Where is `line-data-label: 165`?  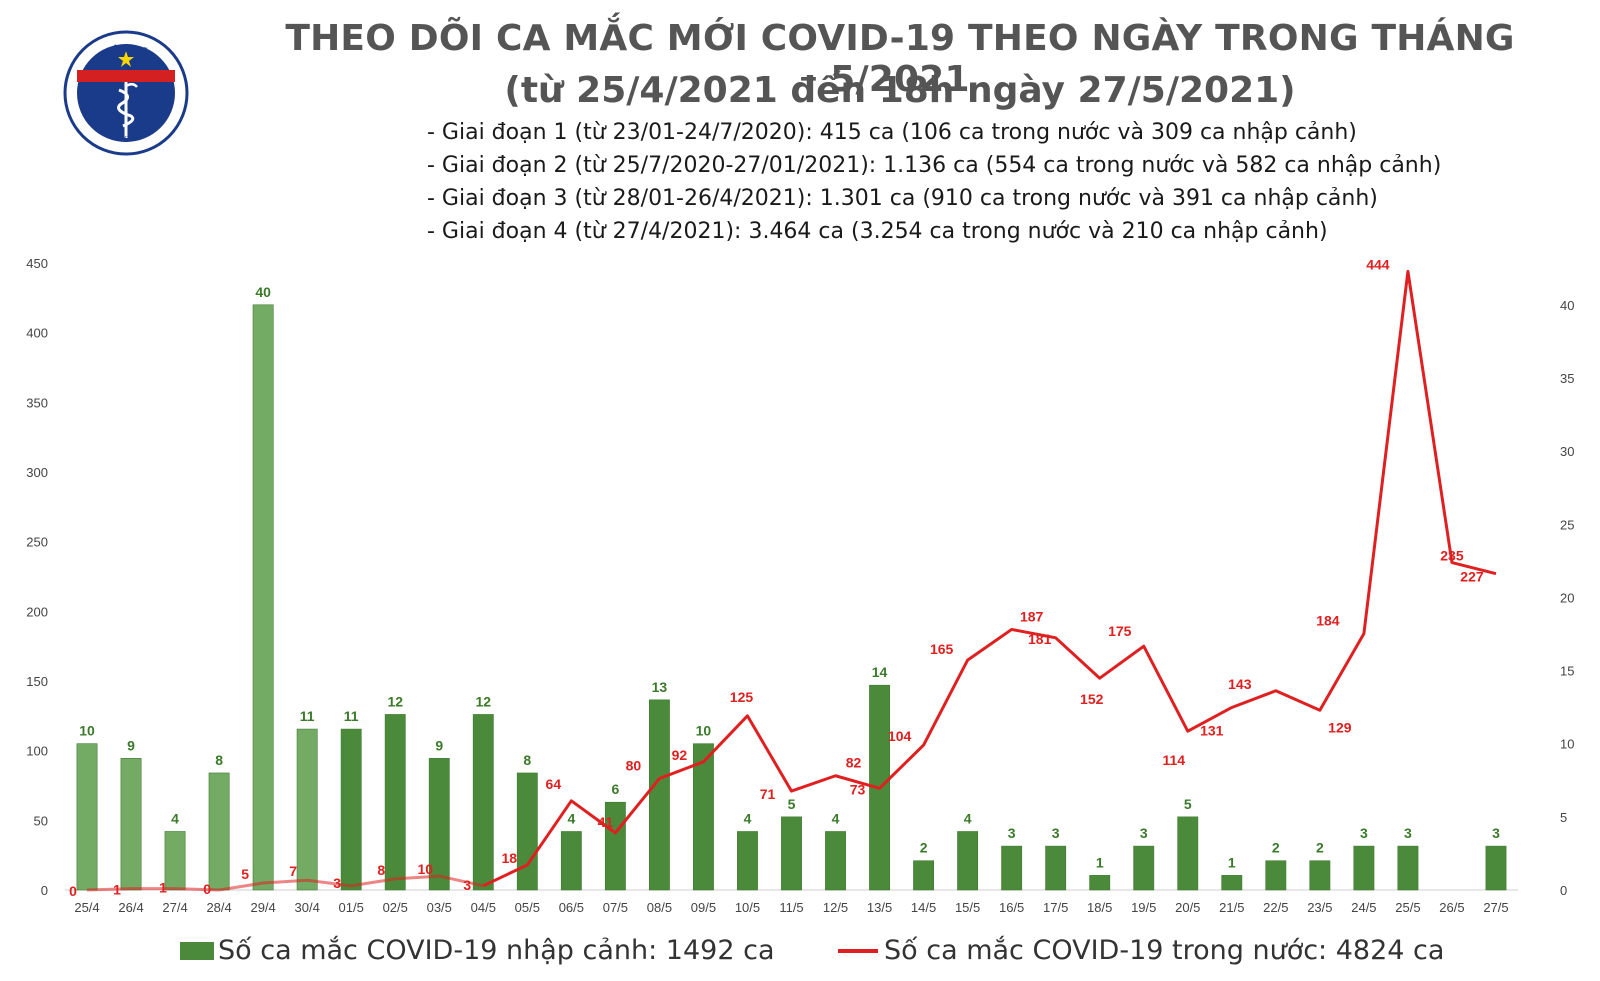
line-data-label: 165 is located at coordinates (942, 649).